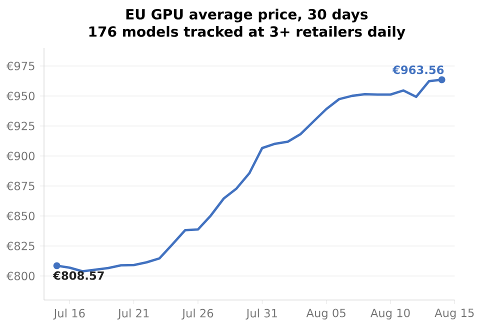 The width and height of the screenshot is (480, 329). Describe the element at coordinates (20, 246) in the screenshot. I see `y-tick-label: €825` at that location.